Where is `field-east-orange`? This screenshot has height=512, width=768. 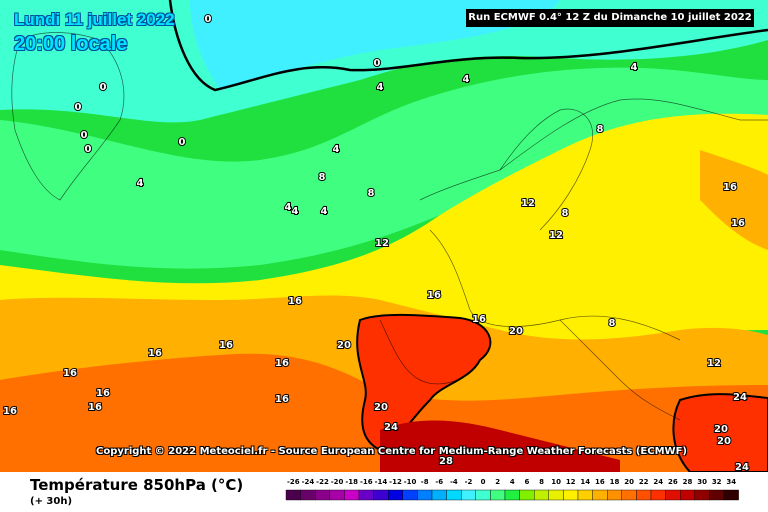
field-east-orange is located at coordinates (734, 200).